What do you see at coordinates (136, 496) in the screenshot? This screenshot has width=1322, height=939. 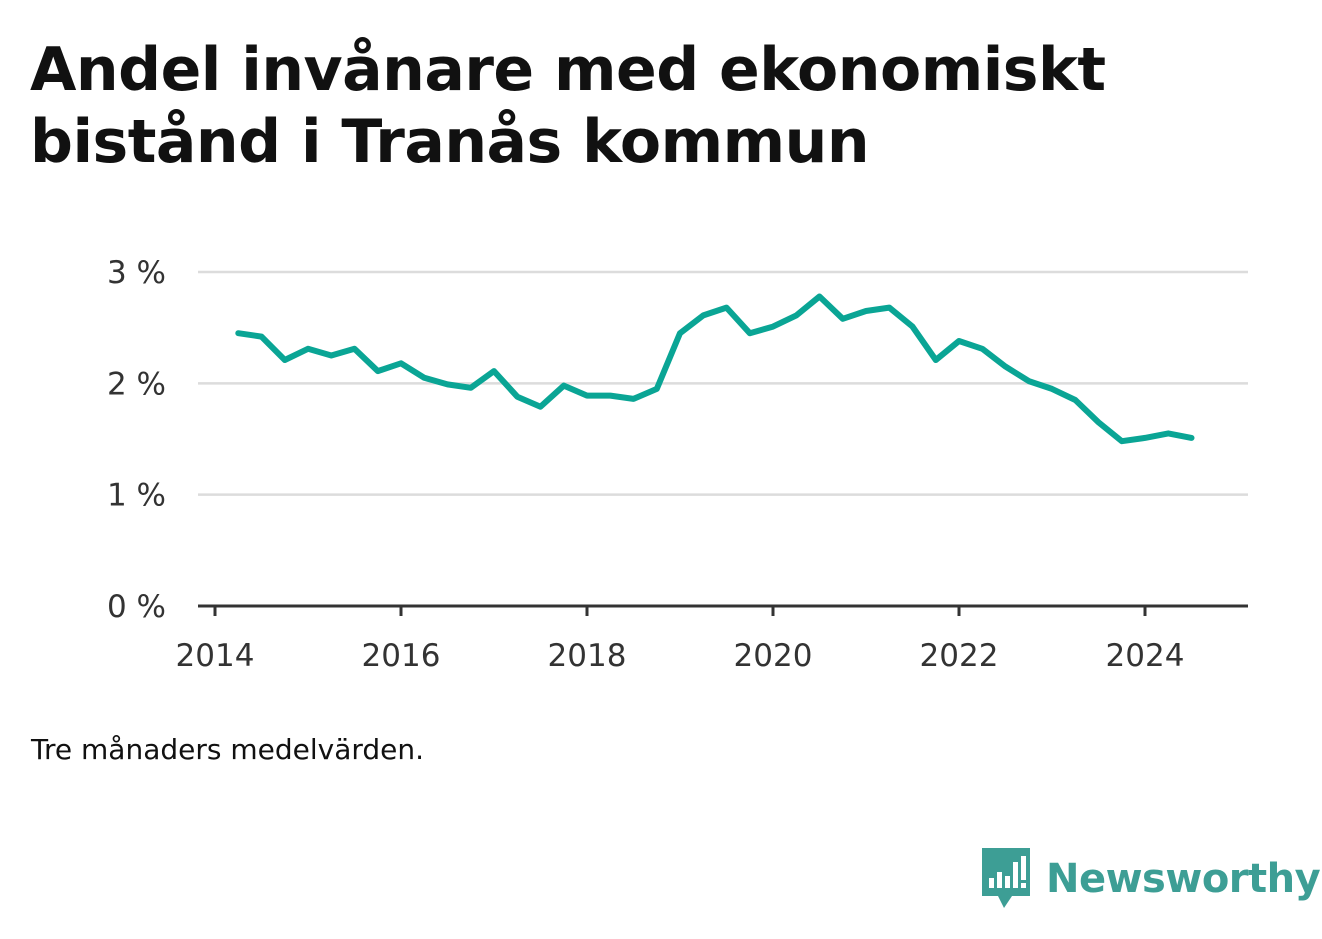 I see `y-tick-label: 1 %` at bounding box center [136, 496].